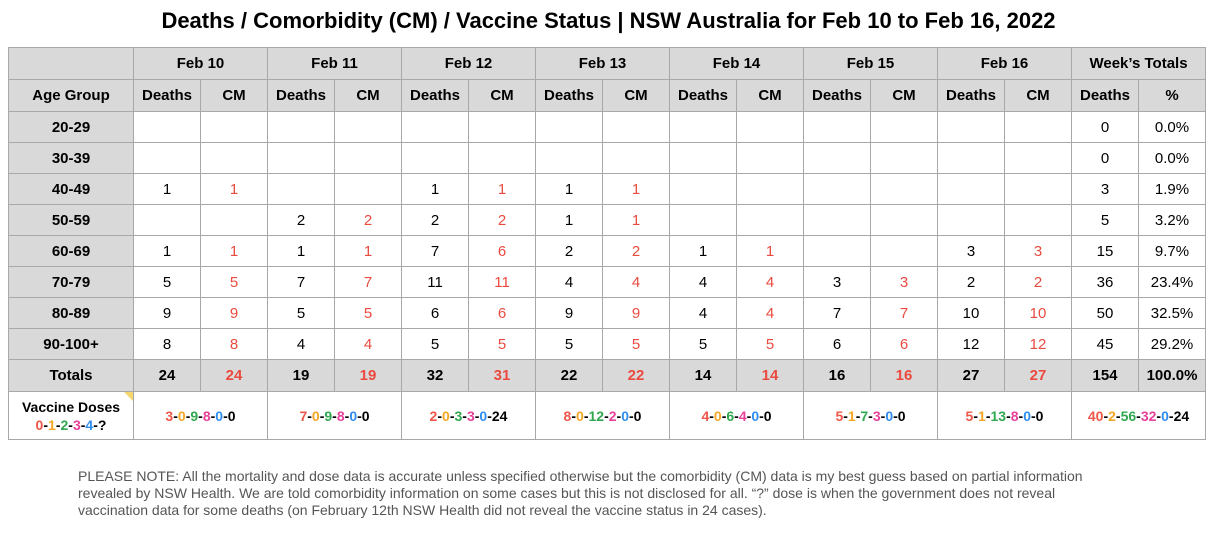  What do you see at coordinates (1172, 220) in the screenshot?
I see `cell: 3.2%` at bounding box center [1172, 220].